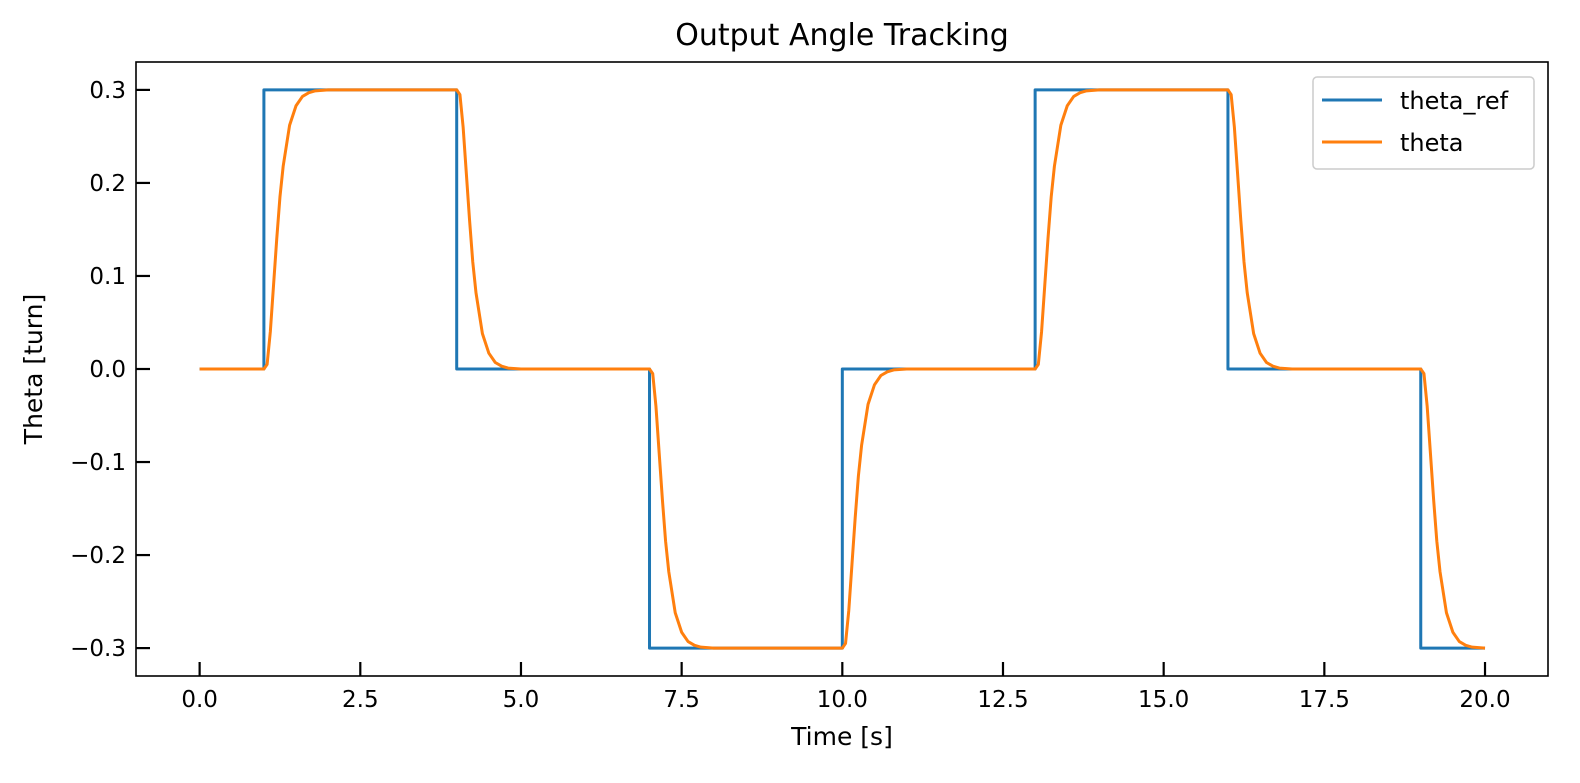 This screenshot has height=783, width=1580. What do you see at coordinates (107, 277) in the screenshot?
I see `y-tick-label: 0.1` at bounding box center [107, 277].